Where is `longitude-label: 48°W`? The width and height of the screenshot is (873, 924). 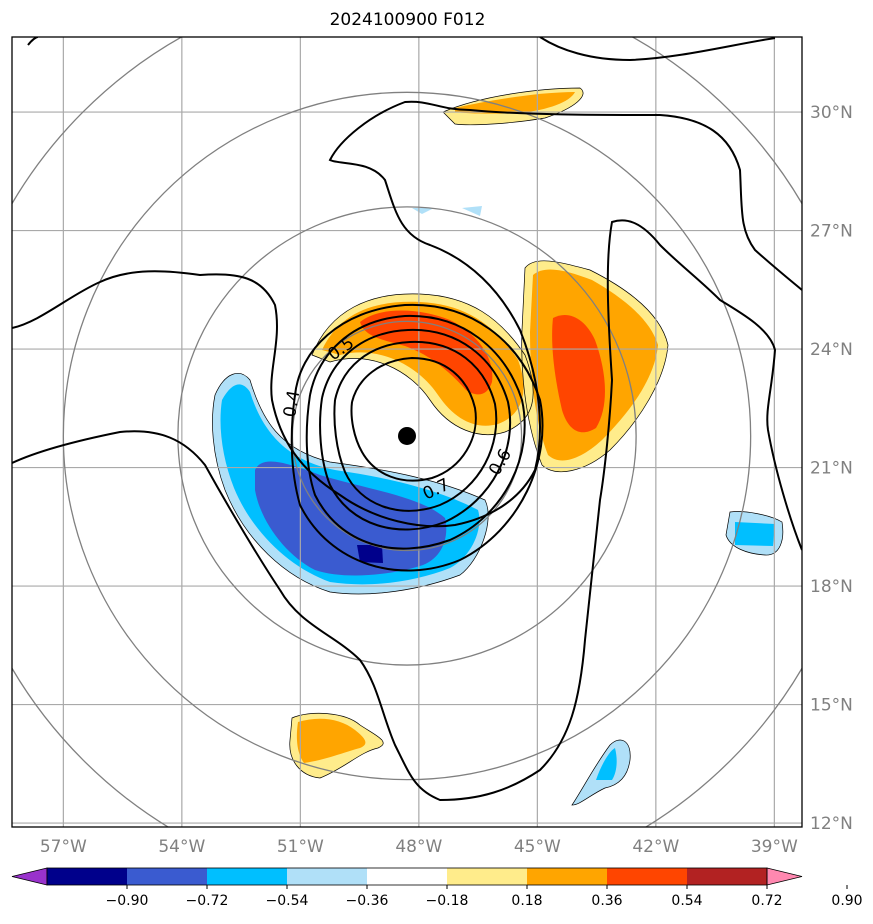 longitude-label: 48°W is located at coordinates (418, 847).